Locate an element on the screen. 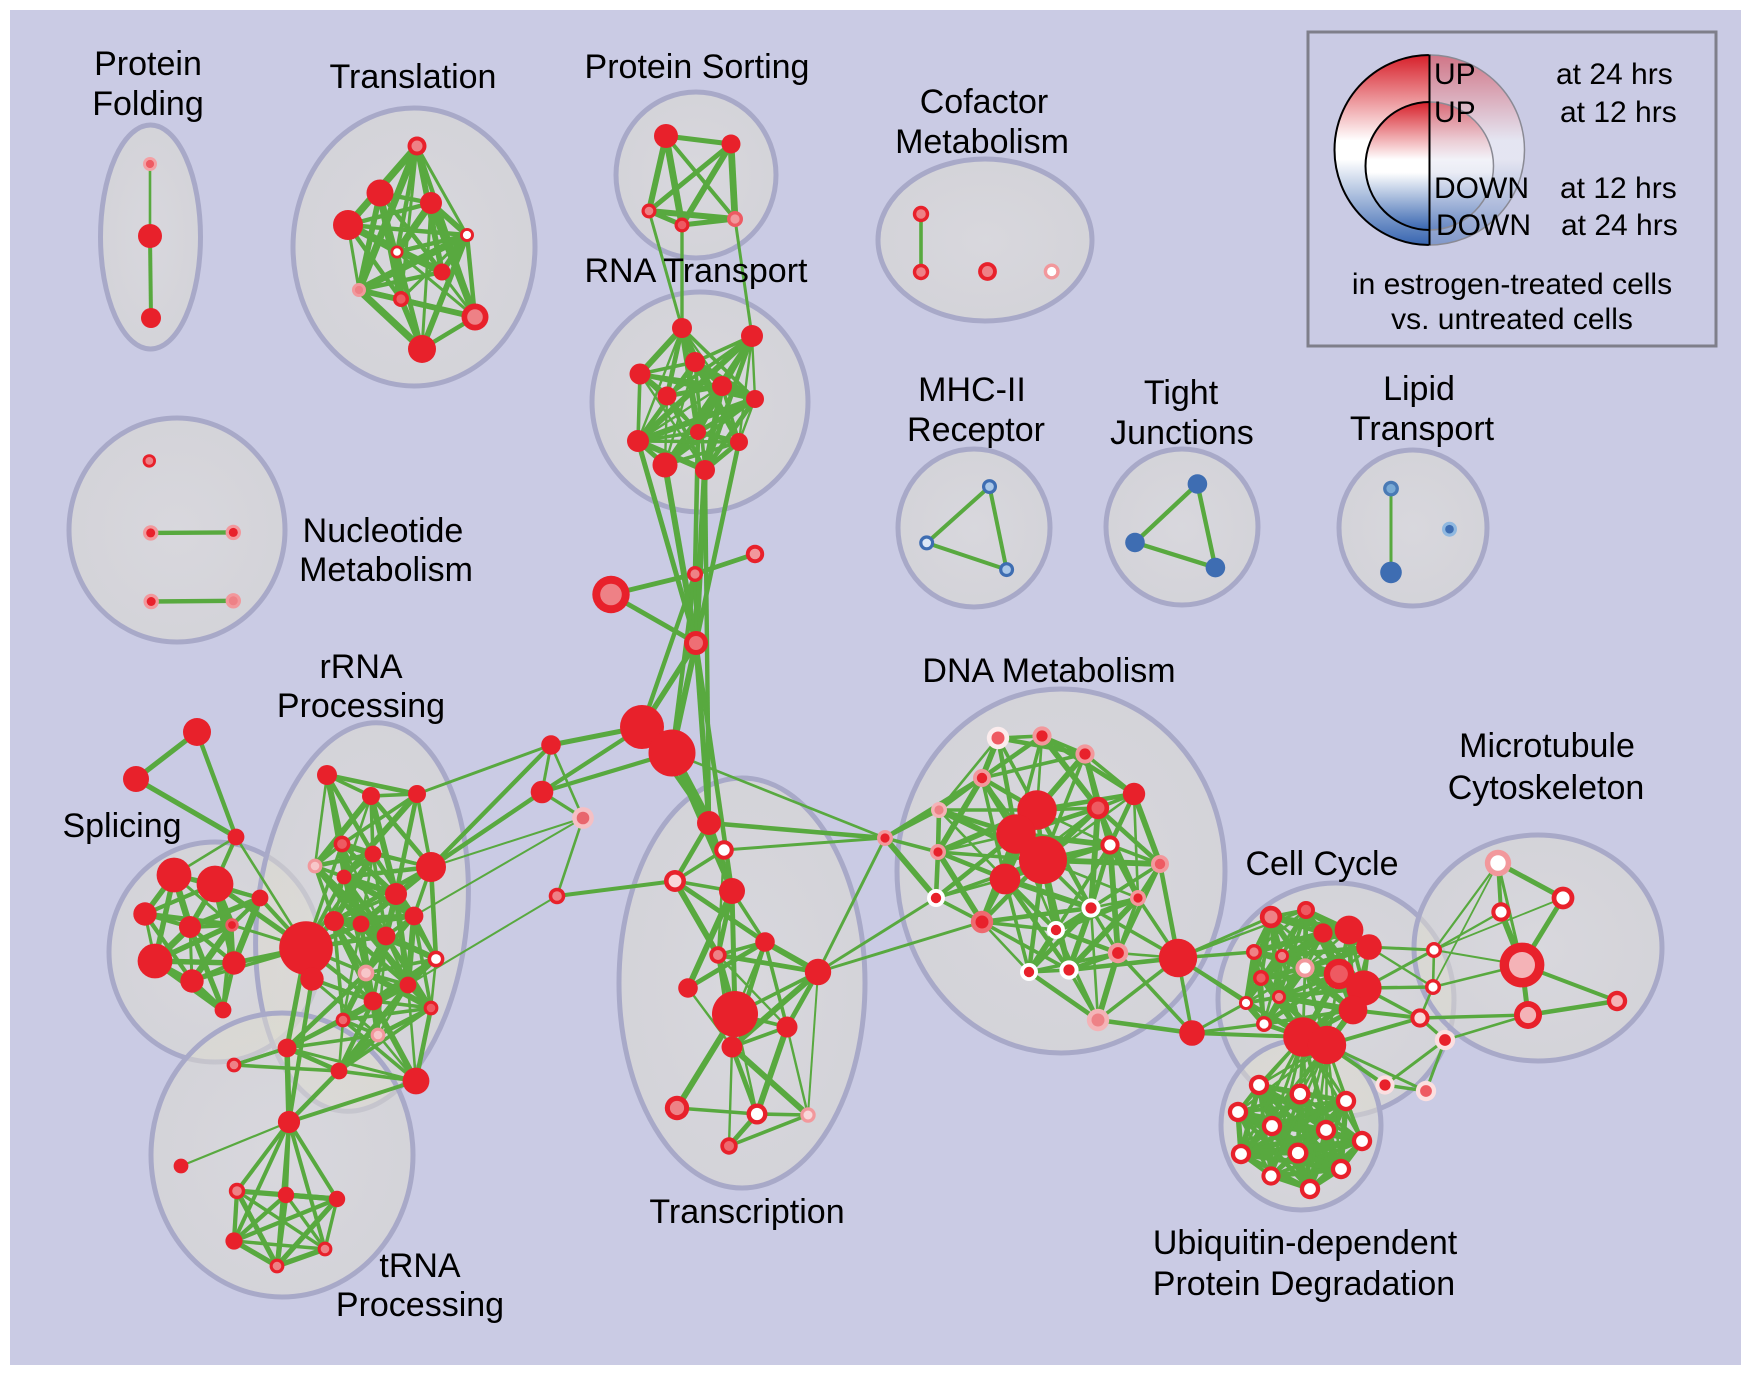 The width and height of the screenshot is (1750, 1376). svg-text: Protein Degradation is located at coordinates (1304, 1284).